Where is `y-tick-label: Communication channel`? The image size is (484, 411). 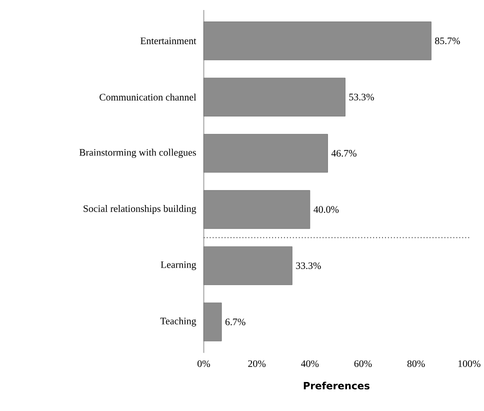
y-tick-label: Communication channel is located at coordinates (148, 97).